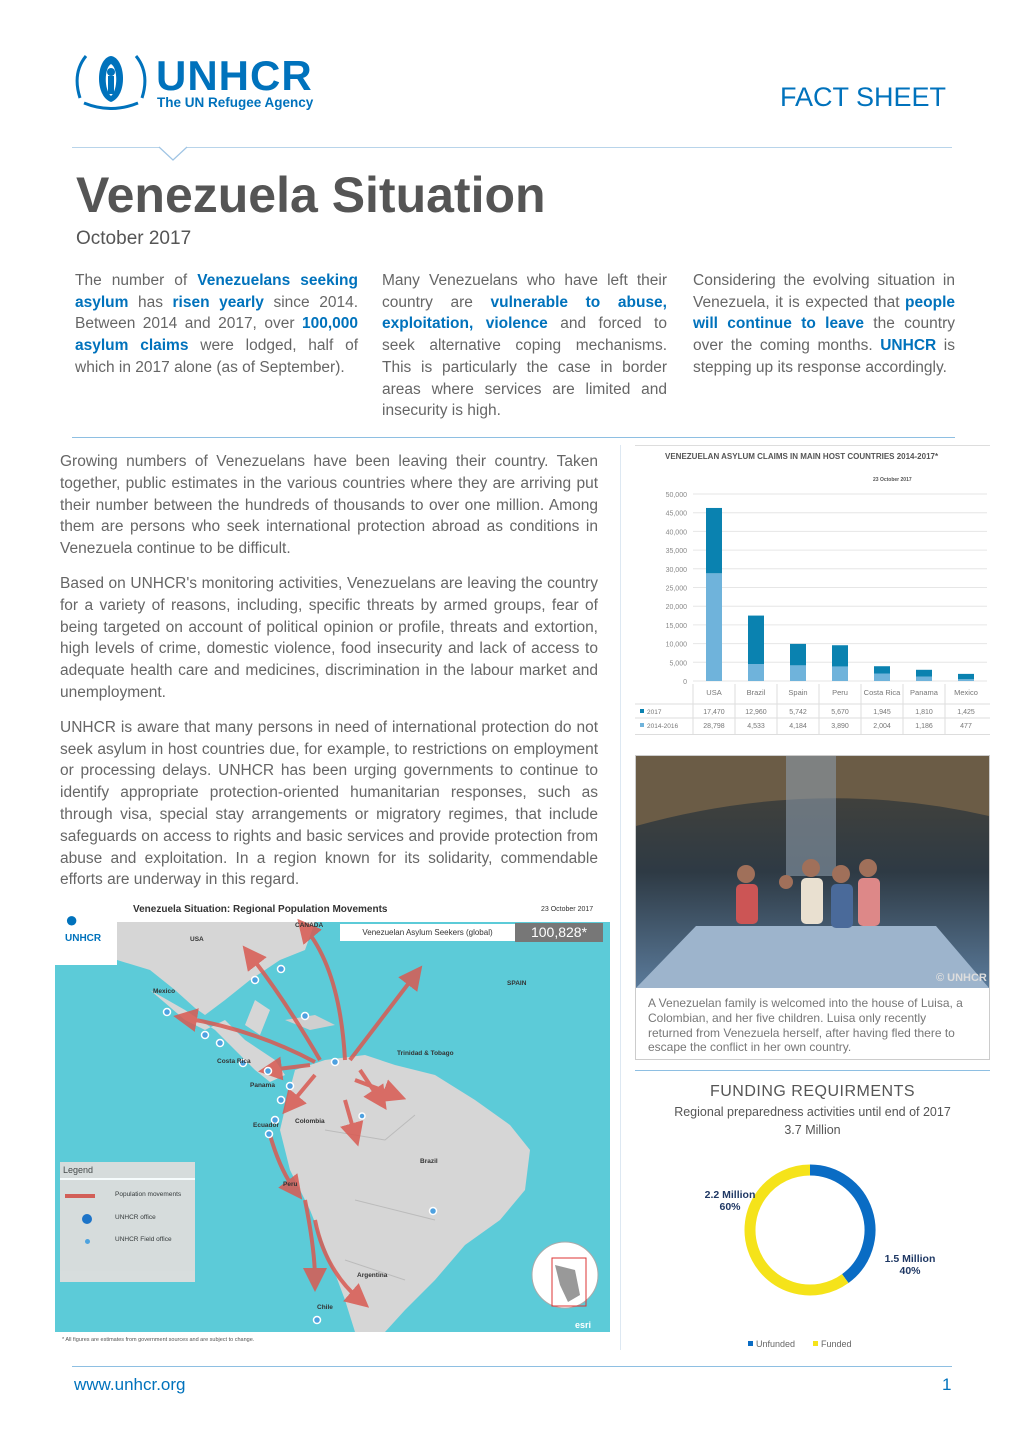 The width and height of the screenshot is (1024, 1449). I want to click on map-stat-value: 100,828*, so click(559, 932).